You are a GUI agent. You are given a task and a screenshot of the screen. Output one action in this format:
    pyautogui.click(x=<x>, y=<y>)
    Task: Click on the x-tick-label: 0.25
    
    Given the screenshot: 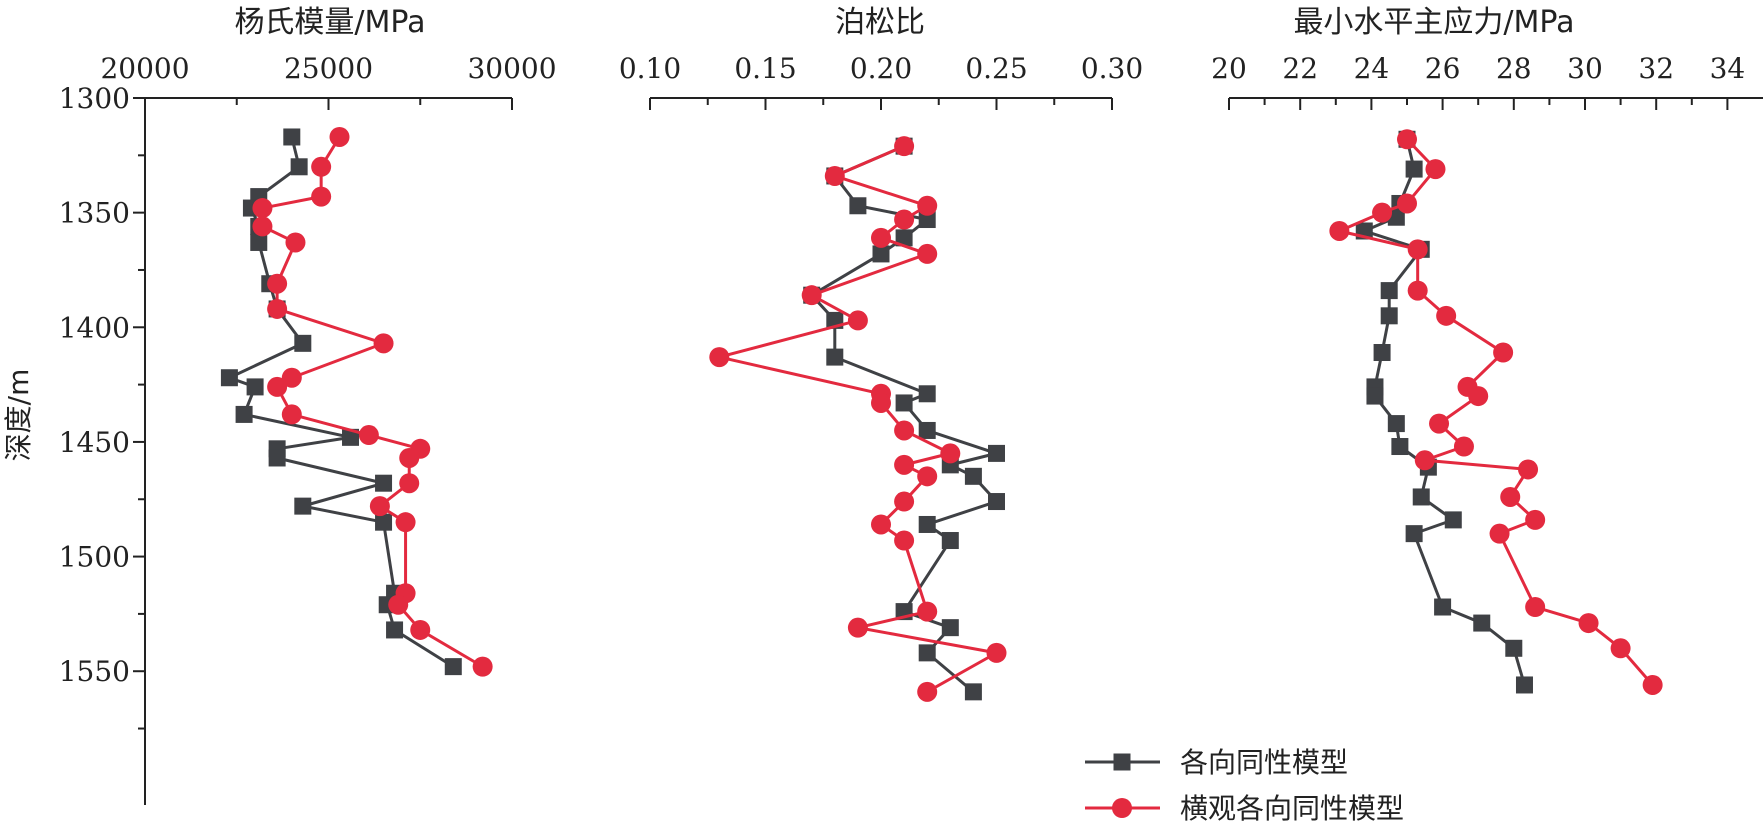 What is the action you would take?
    pyautogui.click(x=996, y=68)
    